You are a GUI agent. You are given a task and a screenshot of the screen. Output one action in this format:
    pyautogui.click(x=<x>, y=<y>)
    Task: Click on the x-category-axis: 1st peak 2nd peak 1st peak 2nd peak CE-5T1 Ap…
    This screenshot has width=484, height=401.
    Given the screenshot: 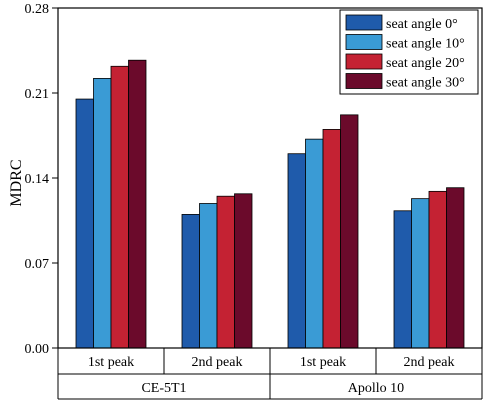 What is the action you would take?
    pyautogui.click(x=270, y=374)
    